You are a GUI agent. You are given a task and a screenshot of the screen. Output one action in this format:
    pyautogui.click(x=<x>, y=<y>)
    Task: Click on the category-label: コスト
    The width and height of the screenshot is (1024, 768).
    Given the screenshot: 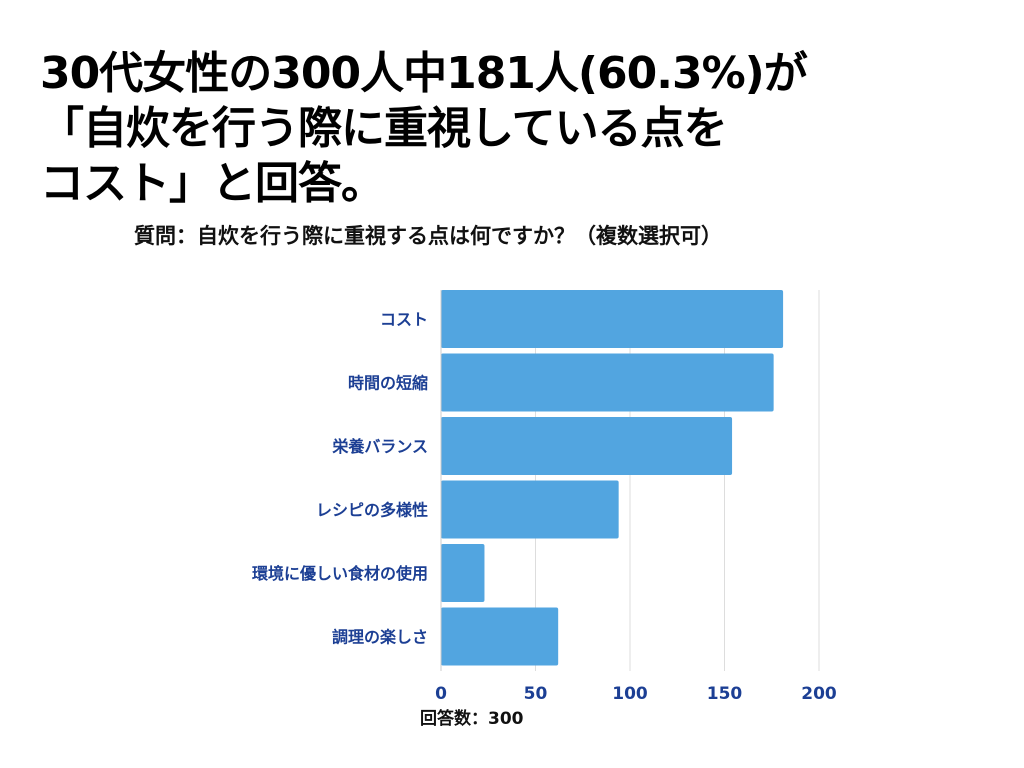 What is the action you would take?
    pyautogui.click(x=404, y=319)
    